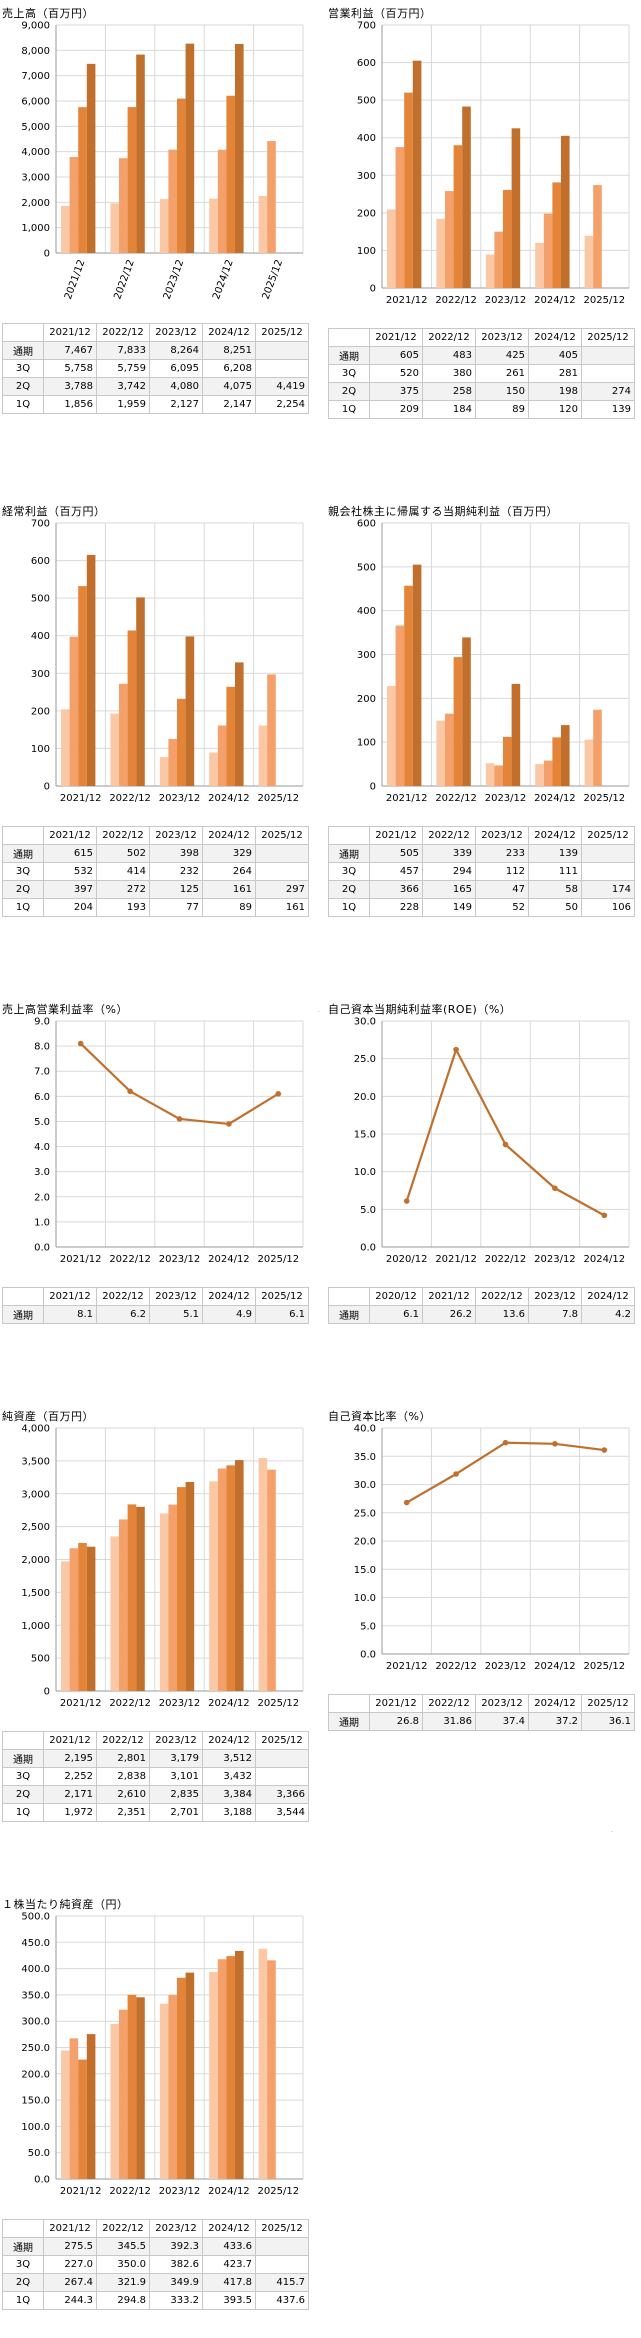  What do you see at coordinates (155, 889) in the screenshot?
I see `table-row: 2Q 397 272 125 161 297` at bounding box center [155, 889].